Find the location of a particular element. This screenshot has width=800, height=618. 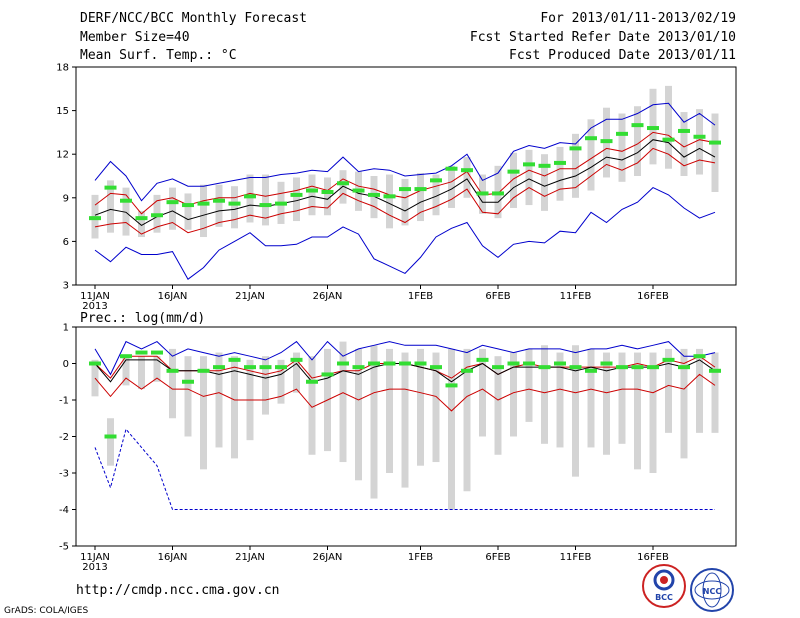

series-min-line is located at coordinates (405, 233).